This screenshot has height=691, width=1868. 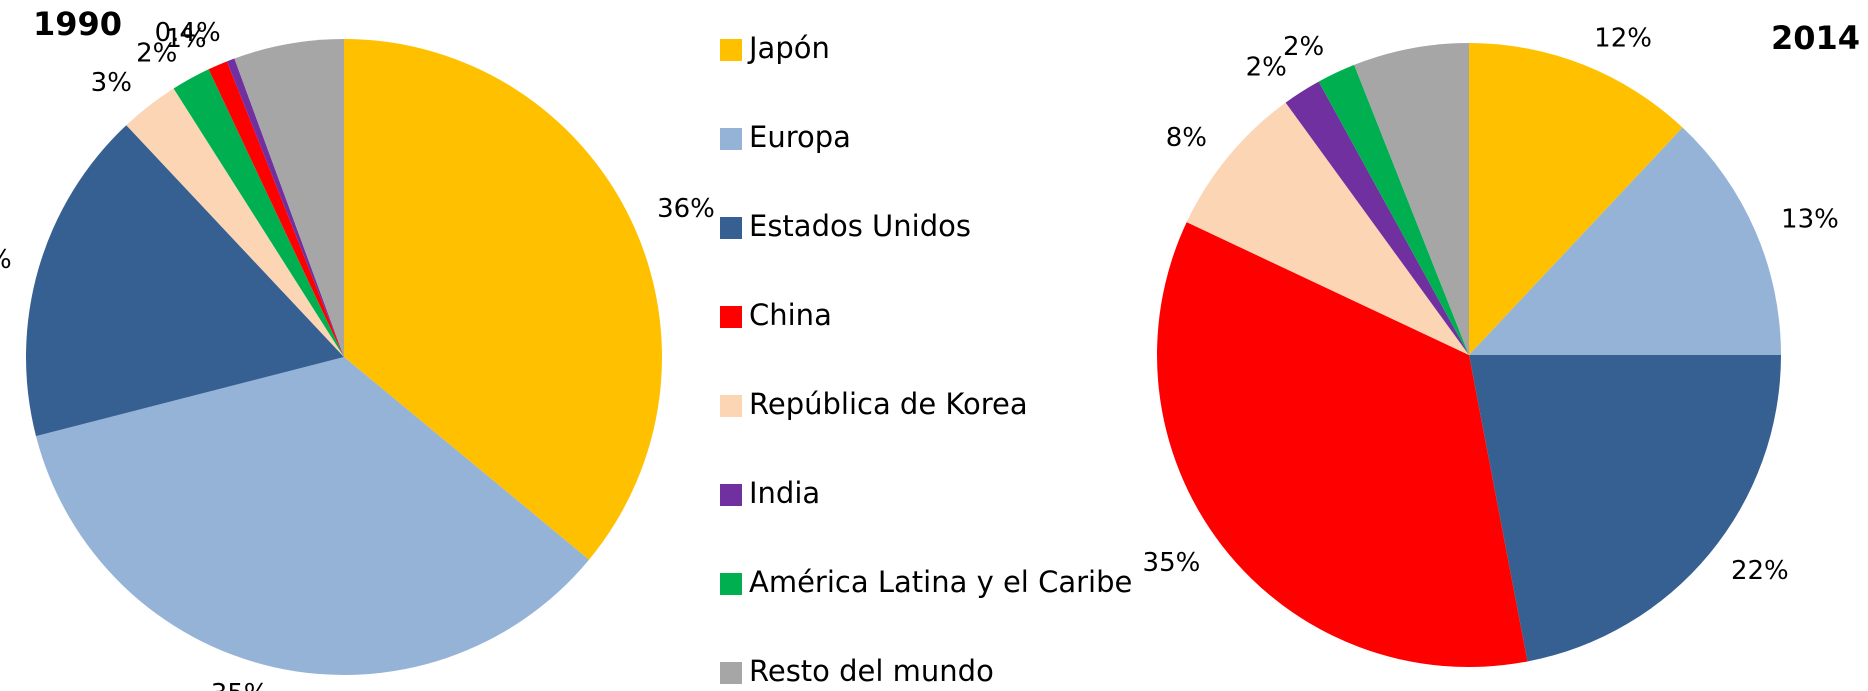 What do you see at coordinates (860, 226) in the screenshot?
I see `legend-label: Estados Unidos` at bounding box center [860, 226].